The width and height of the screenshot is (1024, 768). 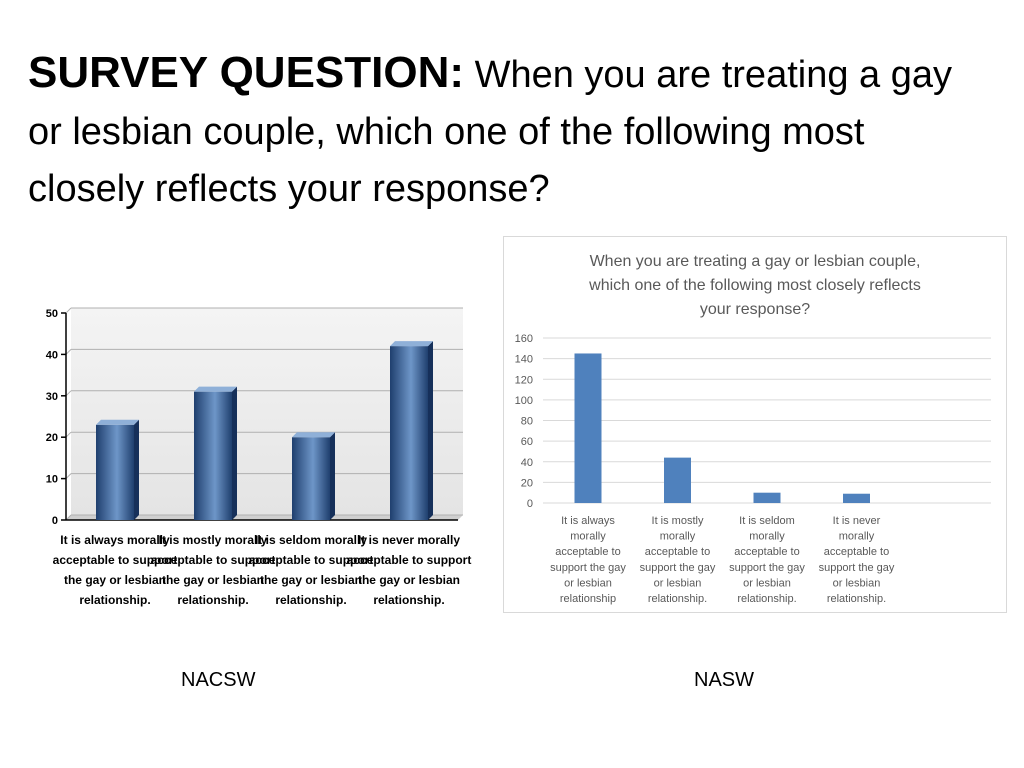 What do you see at coordinates (524, 401) in the screenshot?
I see `y-tick-label: 100` at bounding box center [524, 401].